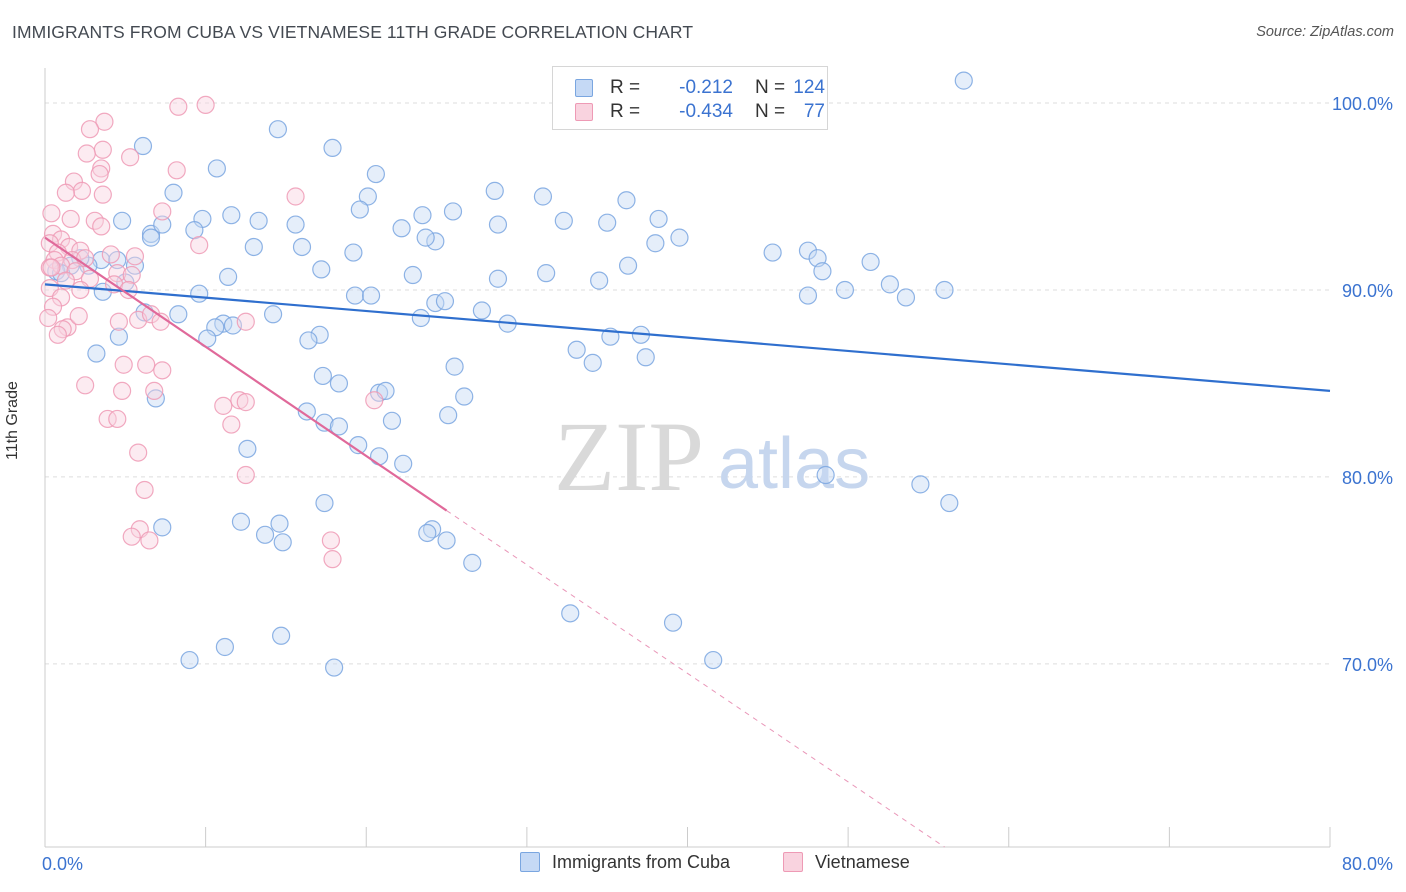 This screenshot has height=892, width=1406. I want to click on correlation-legend: R = -0.212 N = 124 R = -0.434 N = 77, so click(690, 98).